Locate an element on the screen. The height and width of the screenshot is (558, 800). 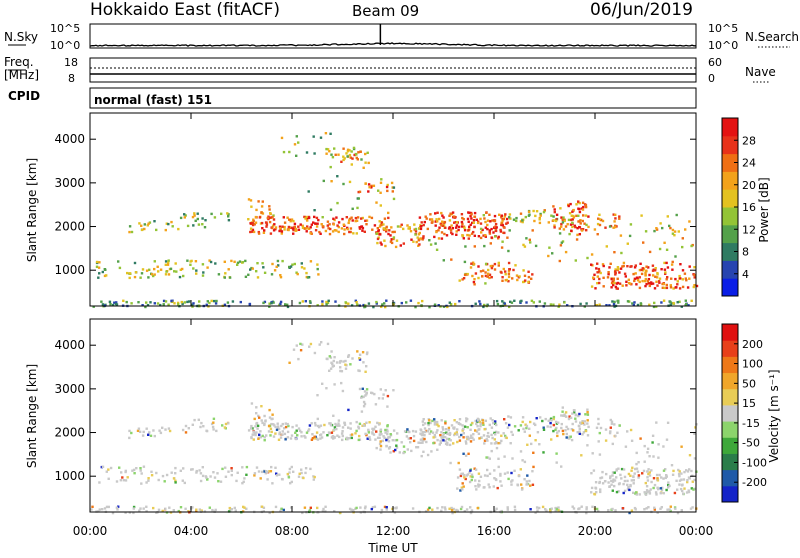
velocity-colorbar-tick-label: -15 is located at coordinates (751, 423).